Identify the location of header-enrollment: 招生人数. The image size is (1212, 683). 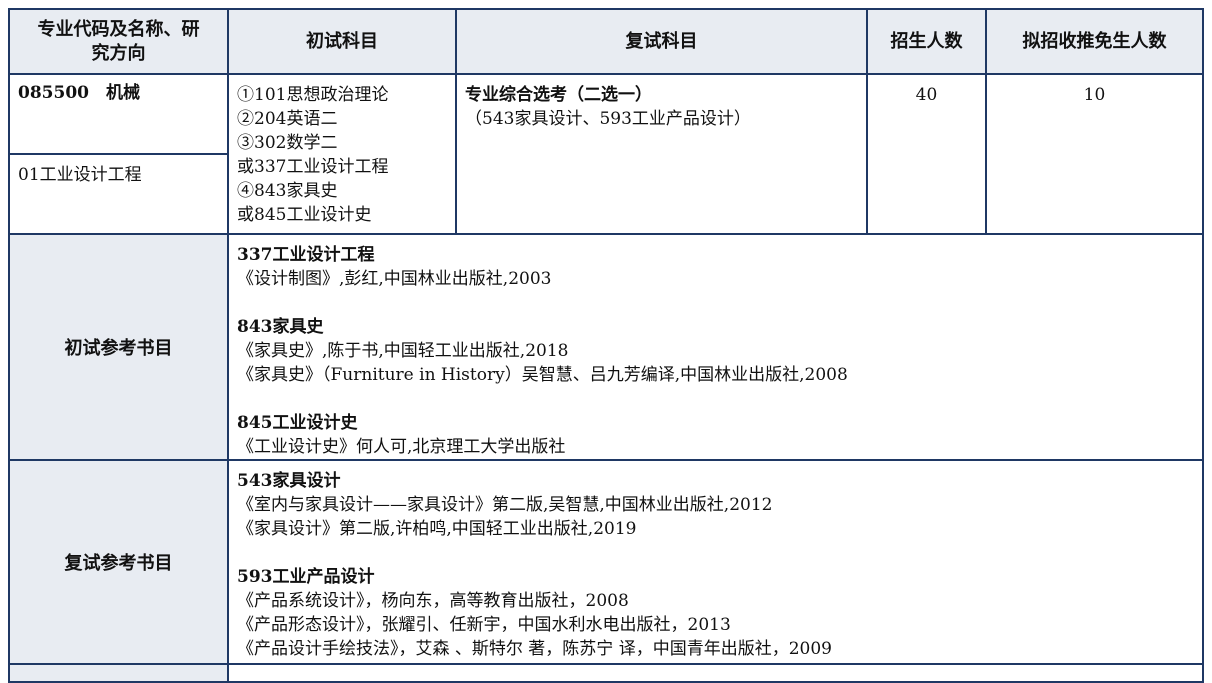
(926, 41).